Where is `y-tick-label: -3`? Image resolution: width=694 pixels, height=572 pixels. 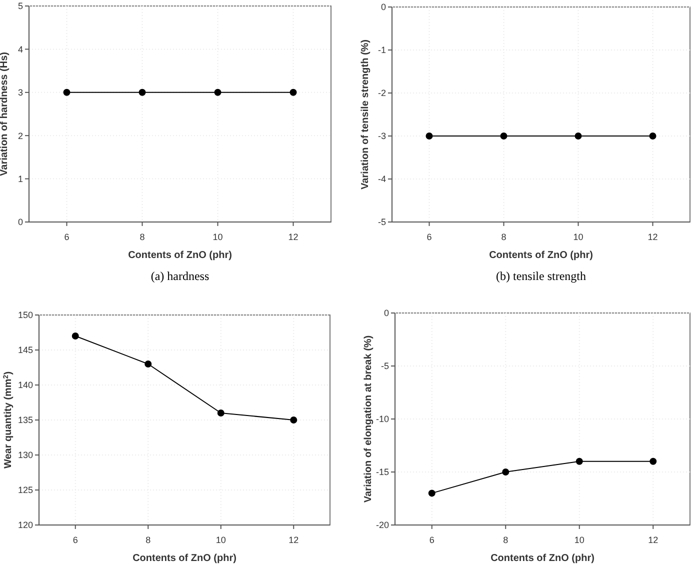
y-tick-label: -3 is located at coordinates (382, 136).